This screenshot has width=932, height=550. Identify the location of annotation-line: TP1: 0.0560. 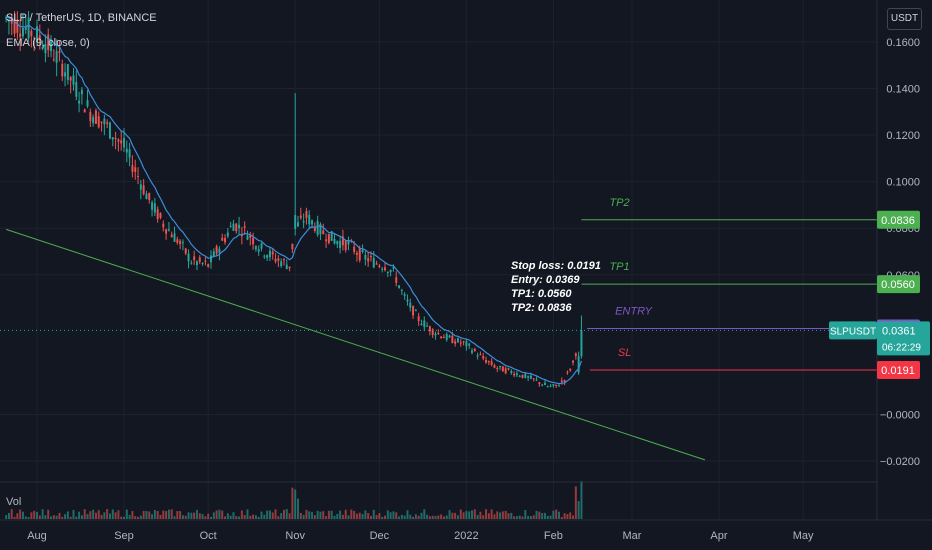
(541, 294).